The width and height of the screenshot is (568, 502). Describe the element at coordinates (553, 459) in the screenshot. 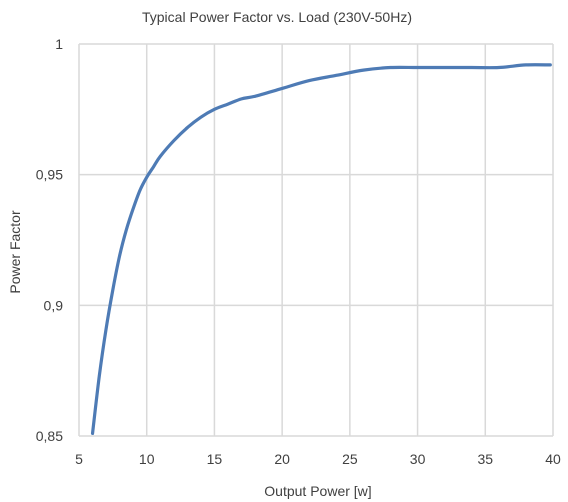

I see `x-tick-label: 40` at that location.